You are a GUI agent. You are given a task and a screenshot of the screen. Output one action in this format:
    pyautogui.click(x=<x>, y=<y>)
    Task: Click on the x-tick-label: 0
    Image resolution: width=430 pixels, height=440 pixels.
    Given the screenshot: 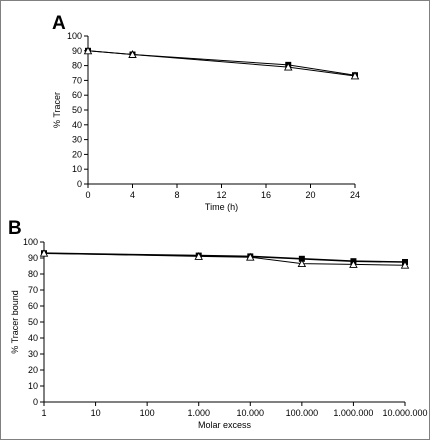 What is the action you would take?
    pyautogui.click(x=87, y=195)
    